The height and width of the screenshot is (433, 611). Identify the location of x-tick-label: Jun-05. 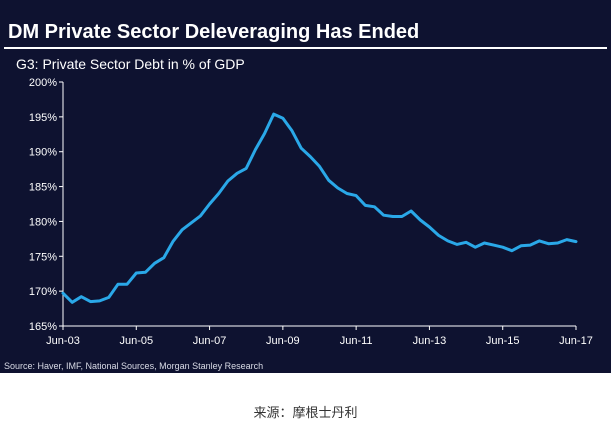
(136, 341).